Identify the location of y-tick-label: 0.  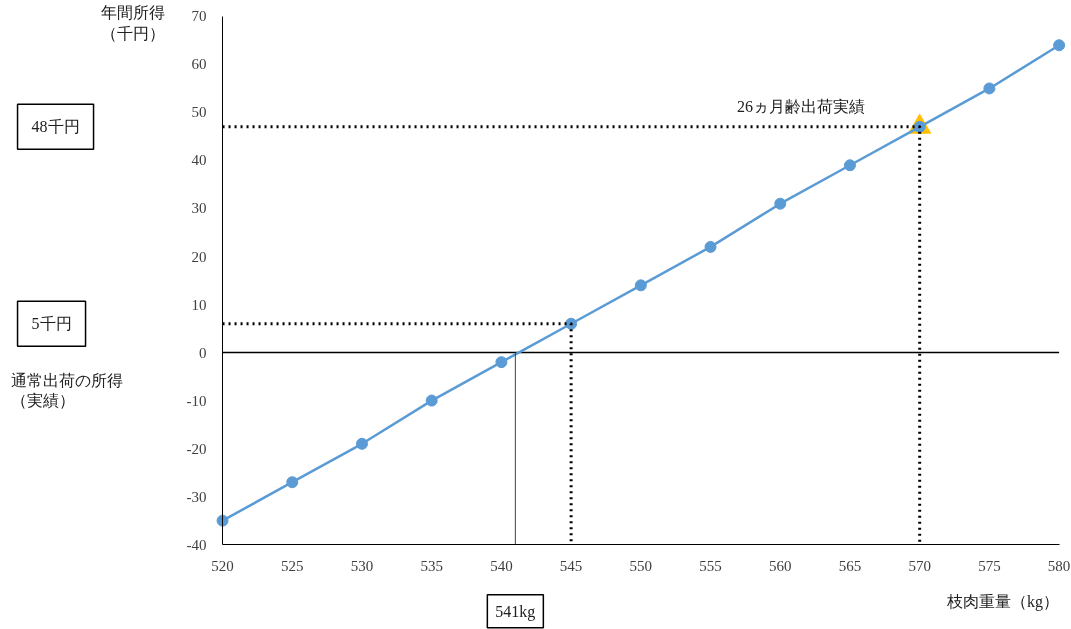
(203, 352).